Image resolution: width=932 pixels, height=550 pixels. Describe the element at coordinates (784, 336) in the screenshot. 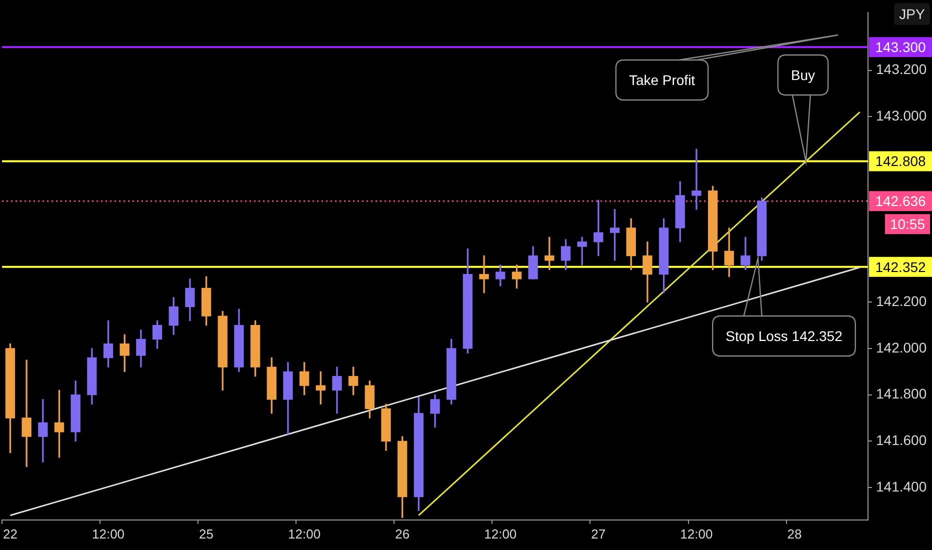

I see `annotation: Stop Loss 142.352` at that location.